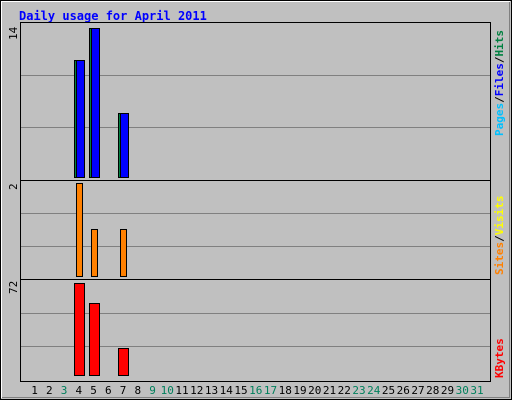 This screenshot has width=512, height=405. I want to click on x-tick-day-1: 1, so click(34, 390).